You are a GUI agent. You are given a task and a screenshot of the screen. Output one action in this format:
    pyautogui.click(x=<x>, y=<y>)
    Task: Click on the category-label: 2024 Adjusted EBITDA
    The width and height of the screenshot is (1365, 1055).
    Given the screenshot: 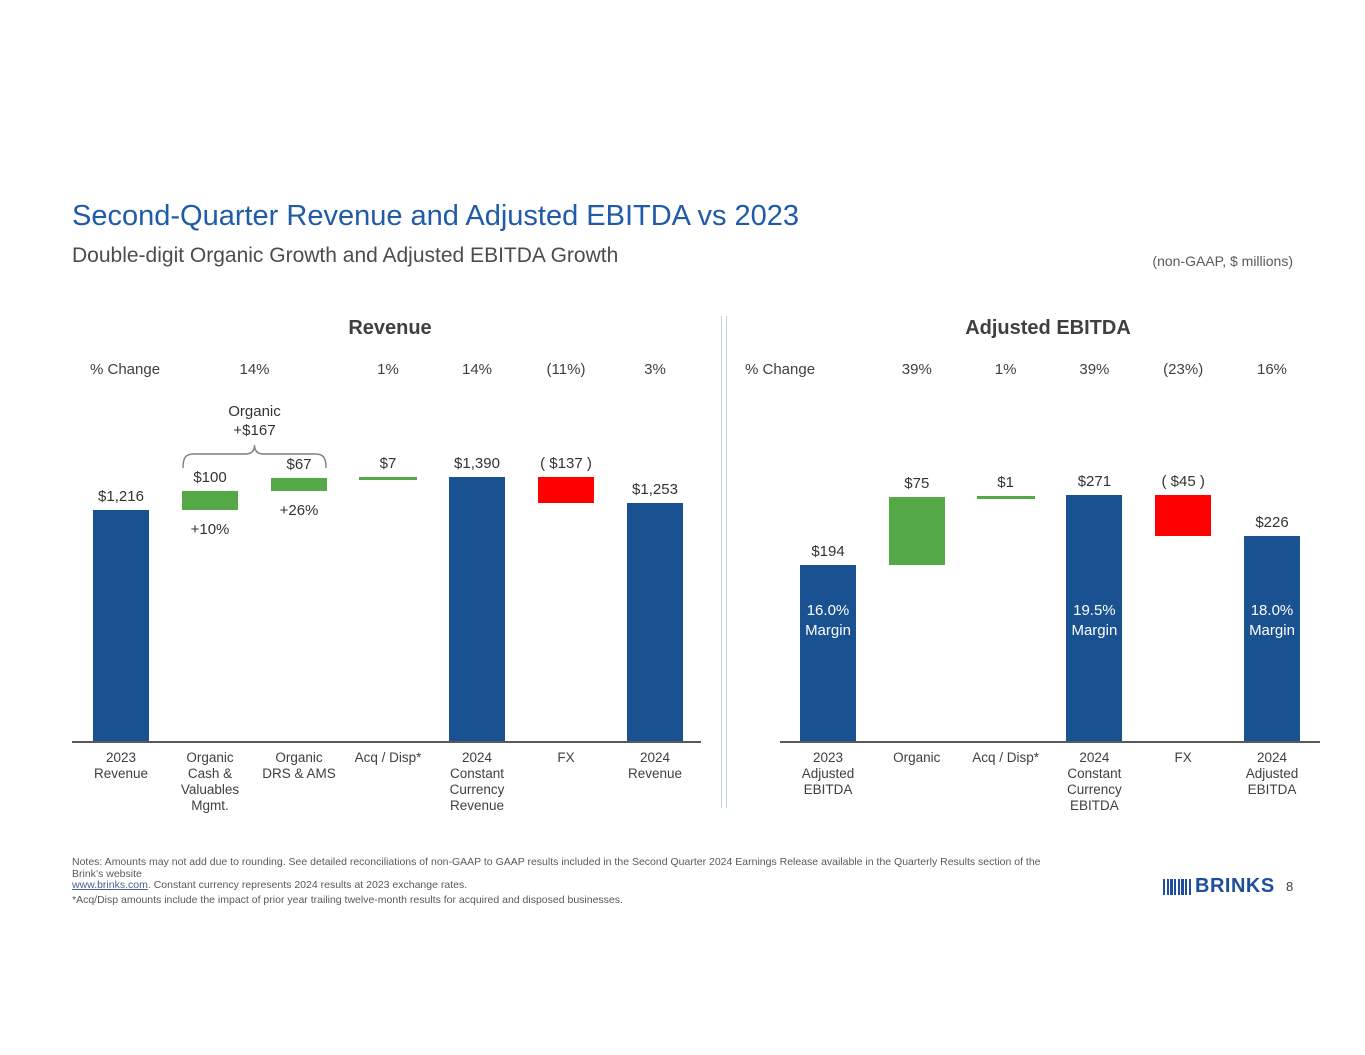 What is the action you would take?
    pyautogui.click(x=1272, y=773)
    